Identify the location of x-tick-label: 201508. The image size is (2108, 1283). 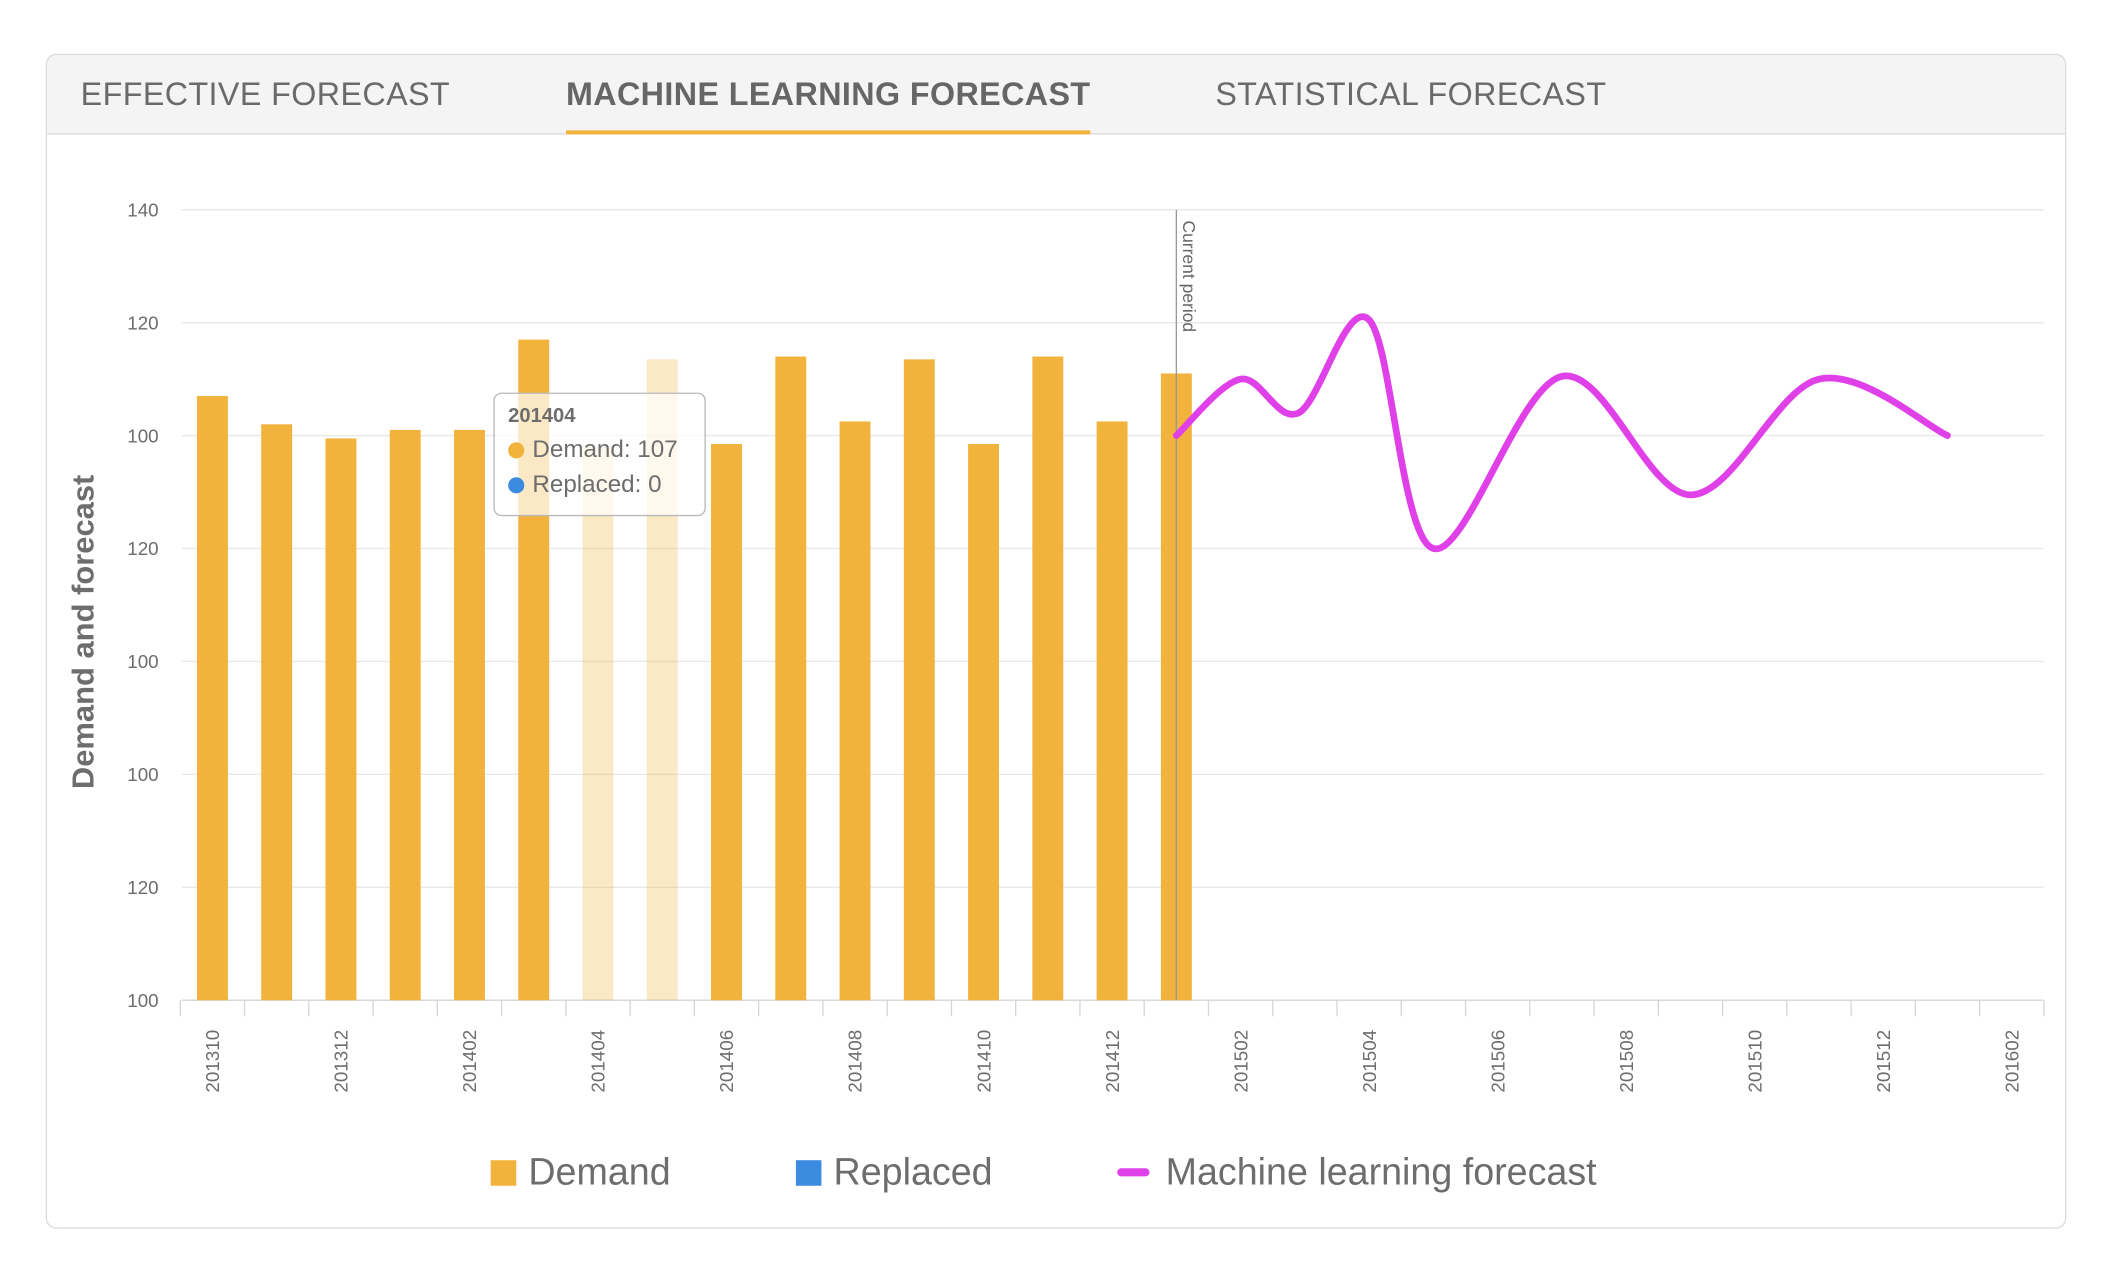
(1626, 1061).